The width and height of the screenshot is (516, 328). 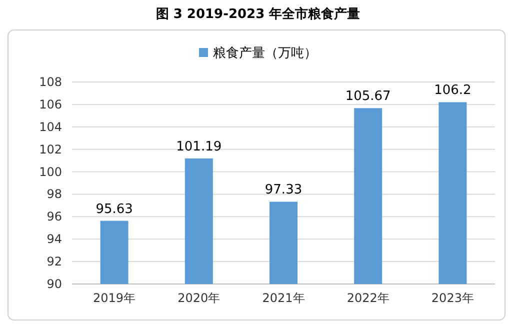 I want to click on y-tick-label: 90, so click(x=54, y=284).